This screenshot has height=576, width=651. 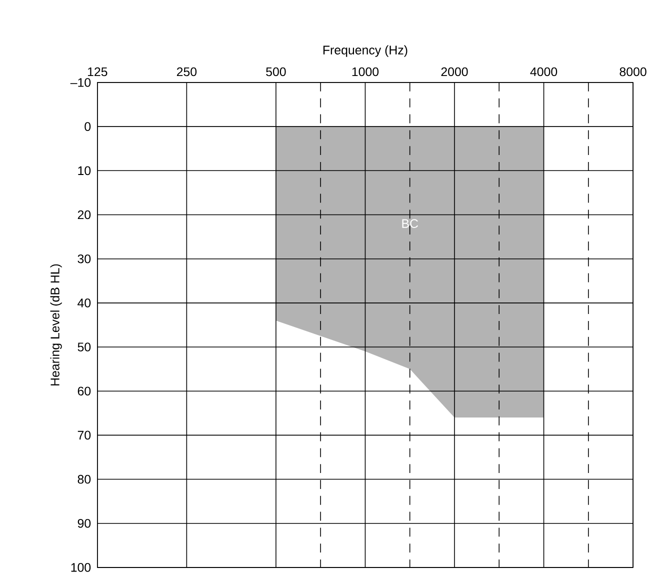 I want to click on x-axis-title: Frequency (Hz), so click(x=365, y=51).